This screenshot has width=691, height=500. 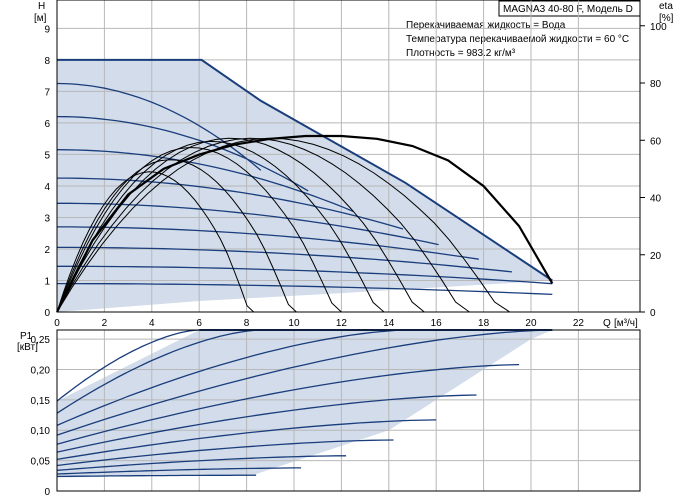 What do you see at coordinates (247, 323) in the screenshot?
I see `x-tick-label: 8` at bounding box center [247, 323].